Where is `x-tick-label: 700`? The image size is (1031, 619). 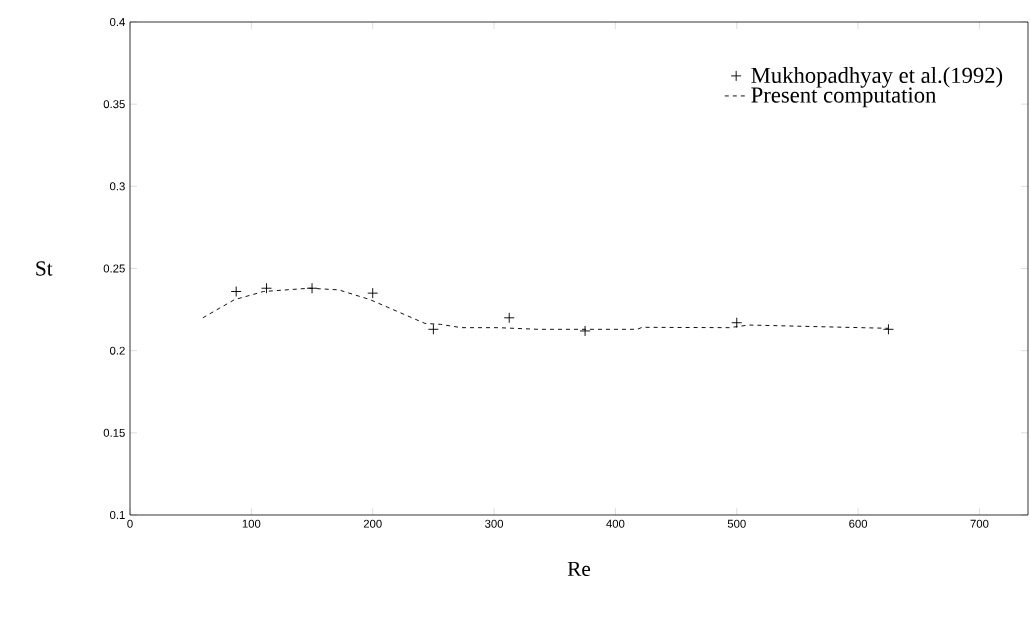 x-tick-label: 700 is located at coordinates (979, 523).